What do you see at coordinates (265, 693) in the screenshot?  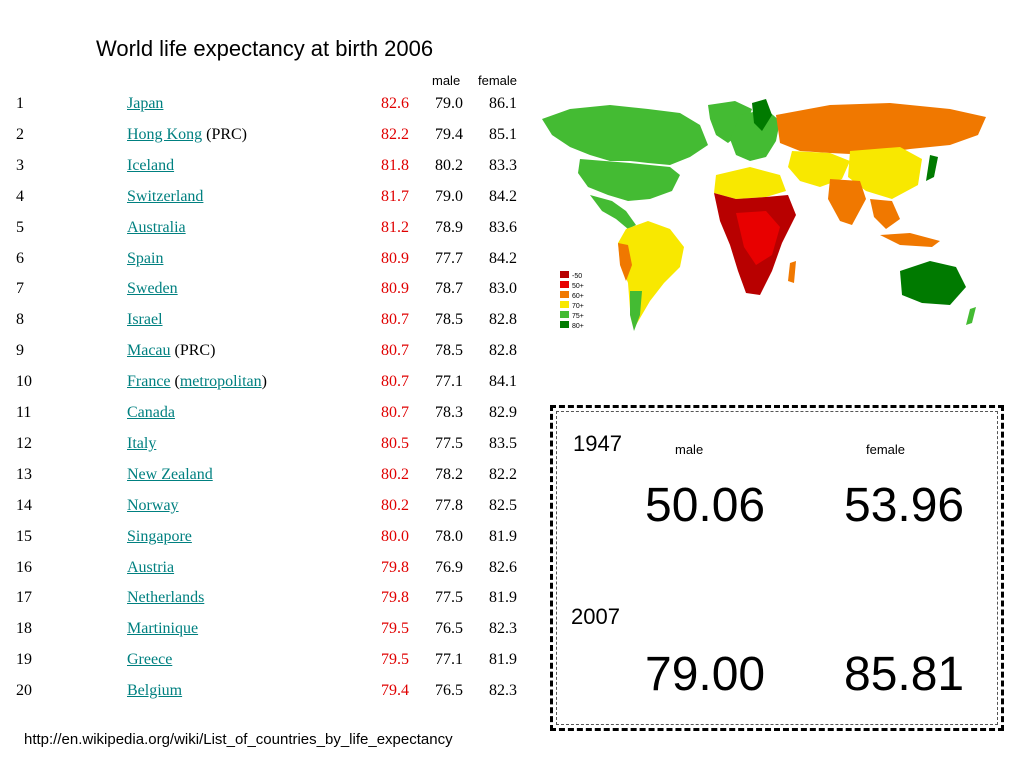 I see `table-row: 20 Belgium 79.4 76.5 82.3` at bounding box center [265, 693].